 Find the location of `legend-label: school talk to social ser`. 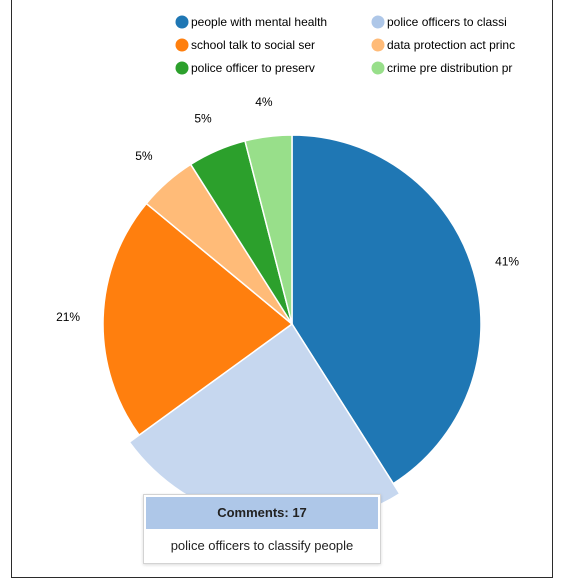

legend-label: school talk to social ser is located at coordinates (253, 45).